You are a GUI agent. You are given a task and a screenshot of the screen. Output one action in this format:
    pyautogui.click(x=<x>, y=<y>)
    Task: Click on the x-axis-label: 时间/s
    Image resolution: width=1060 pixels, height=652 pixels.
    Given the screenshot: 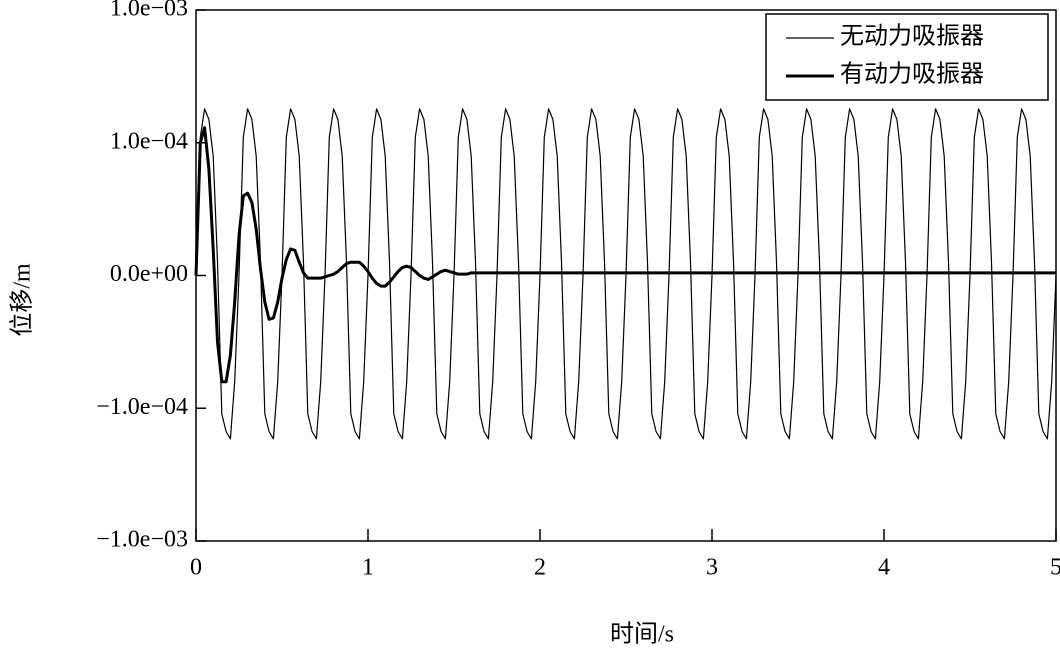 What is the action you would take?
    pyautogui.click(x=642, y=634)
    